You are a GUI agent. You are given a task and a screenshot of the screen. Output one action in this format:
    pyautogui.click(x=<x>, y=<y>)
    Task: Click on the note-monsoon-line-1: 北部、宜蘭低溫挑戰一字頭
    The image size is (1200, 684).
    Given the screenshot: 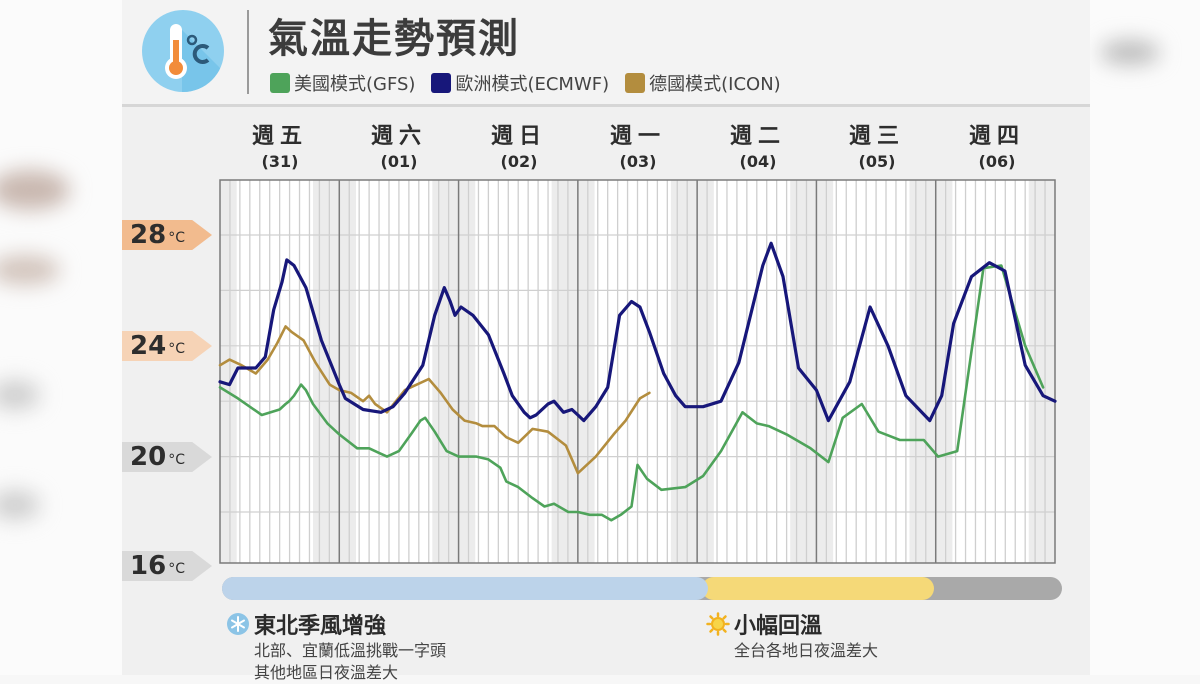 What is the action you would take?
    pyautogui.click(x=350, y=650)
    